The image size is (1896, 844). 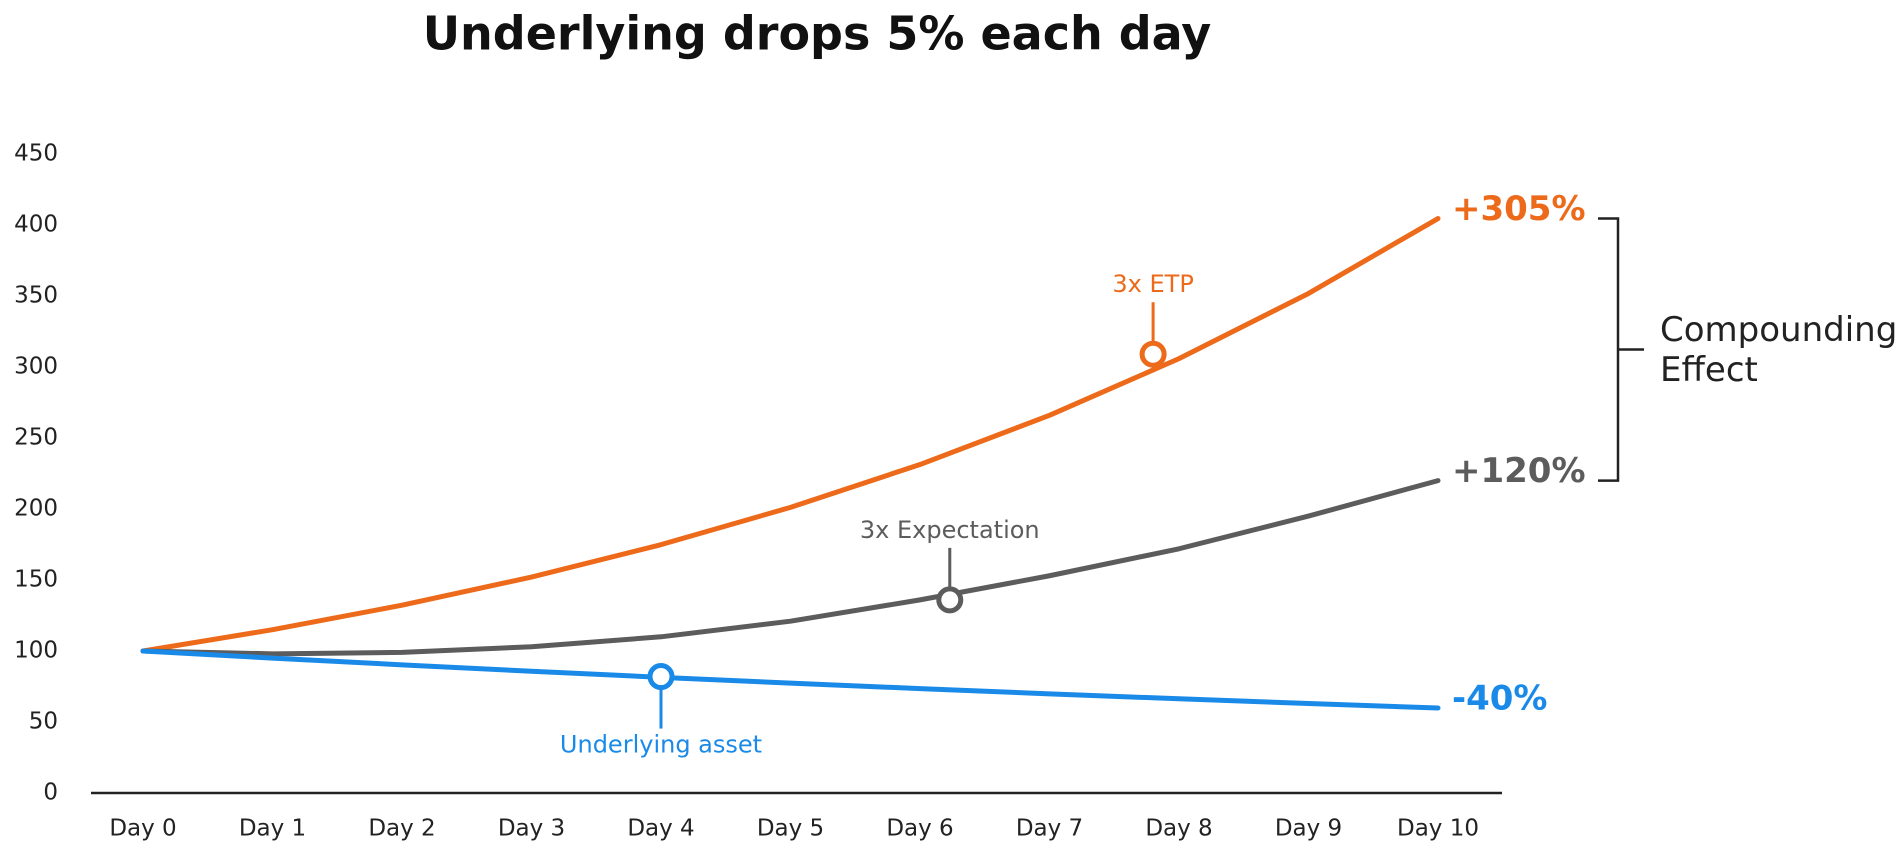 What do you see at coordinates (36, 225) in the screenshot?
I see `y-tick-label: 400` at bounding box center [36, 225].